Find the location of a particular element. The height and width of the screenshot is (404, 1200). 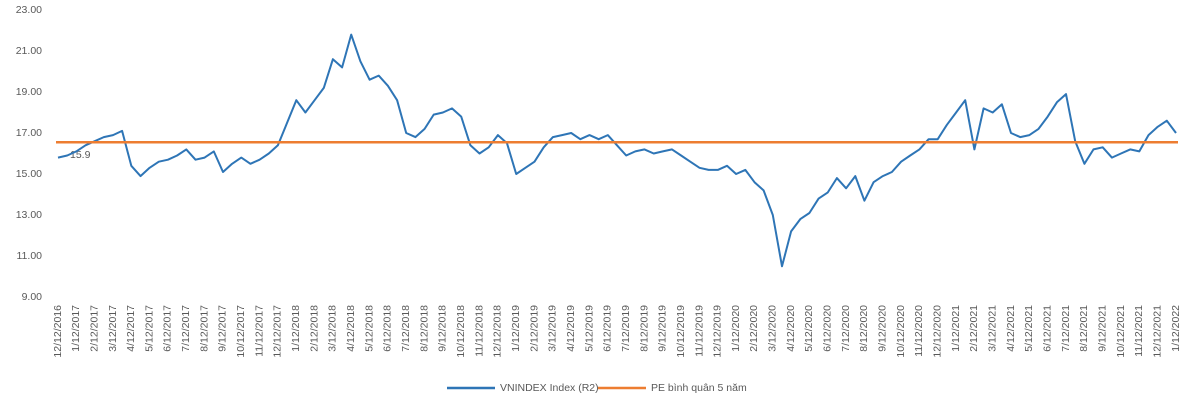

x-tick-label: 12/12/2019 is located at coordinates (718, 331).